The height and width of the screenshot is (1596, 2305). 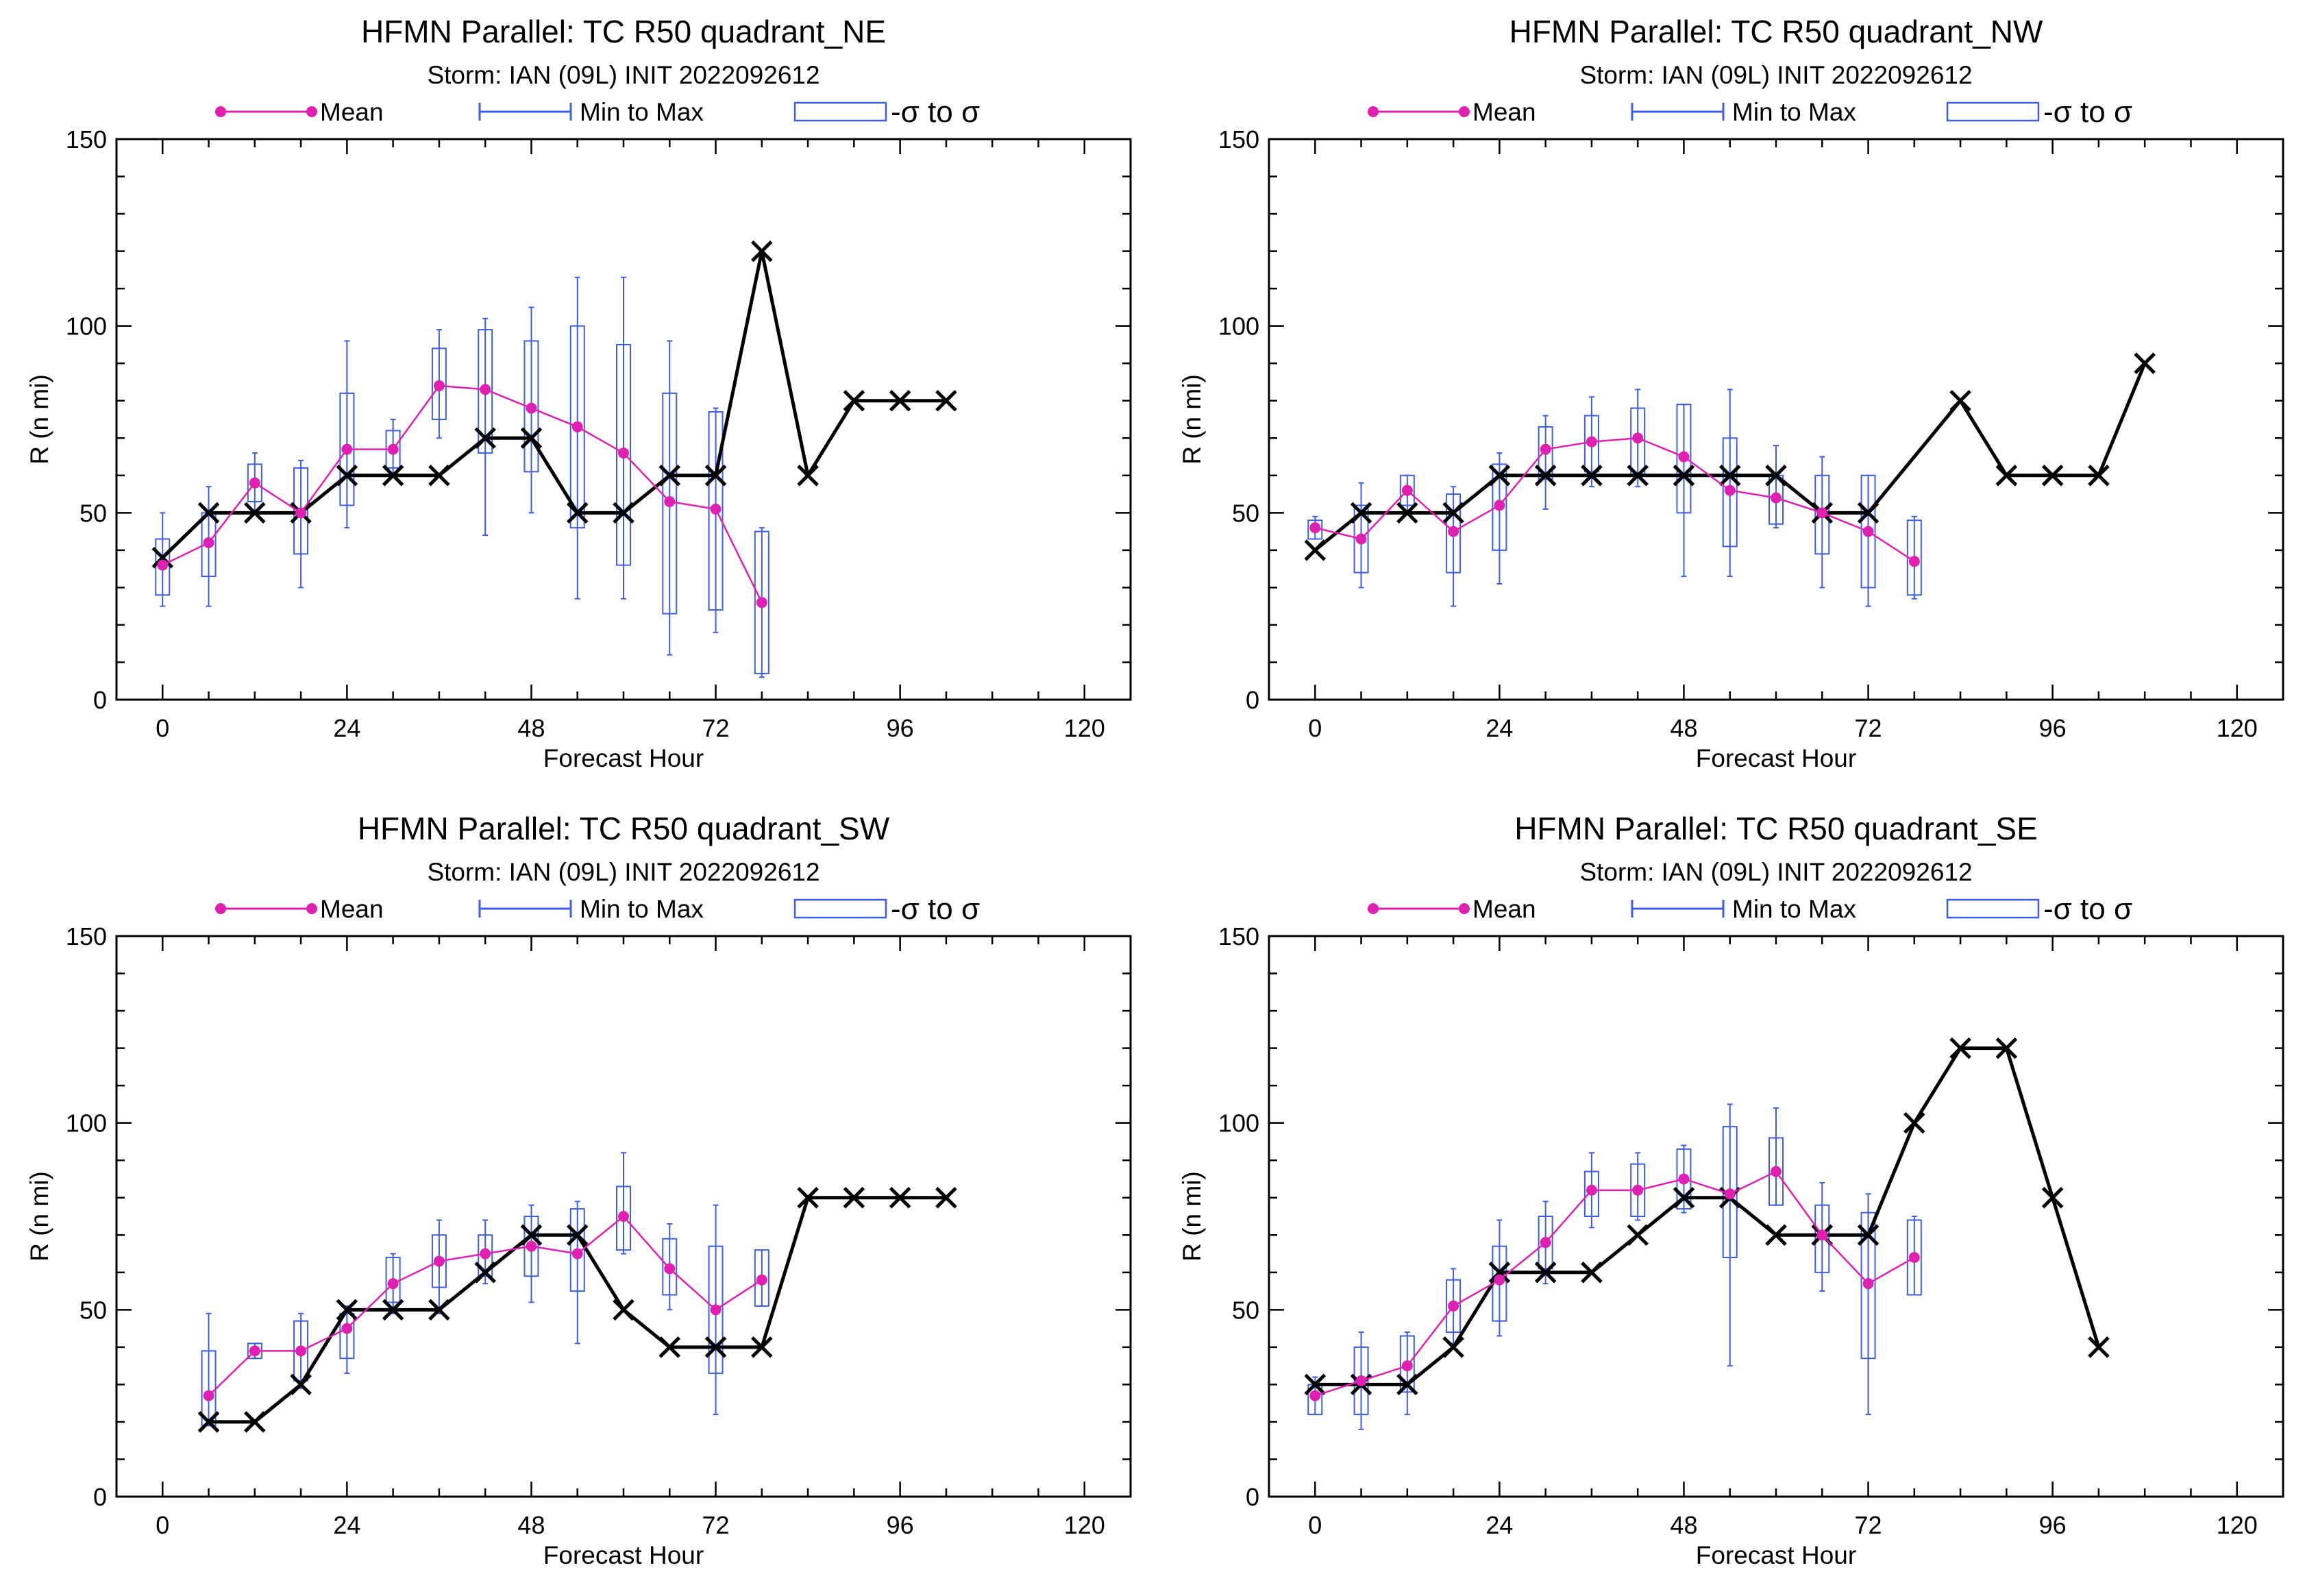 I want to click on legend-mean-label: Mean, so click(x=1504, y=112).